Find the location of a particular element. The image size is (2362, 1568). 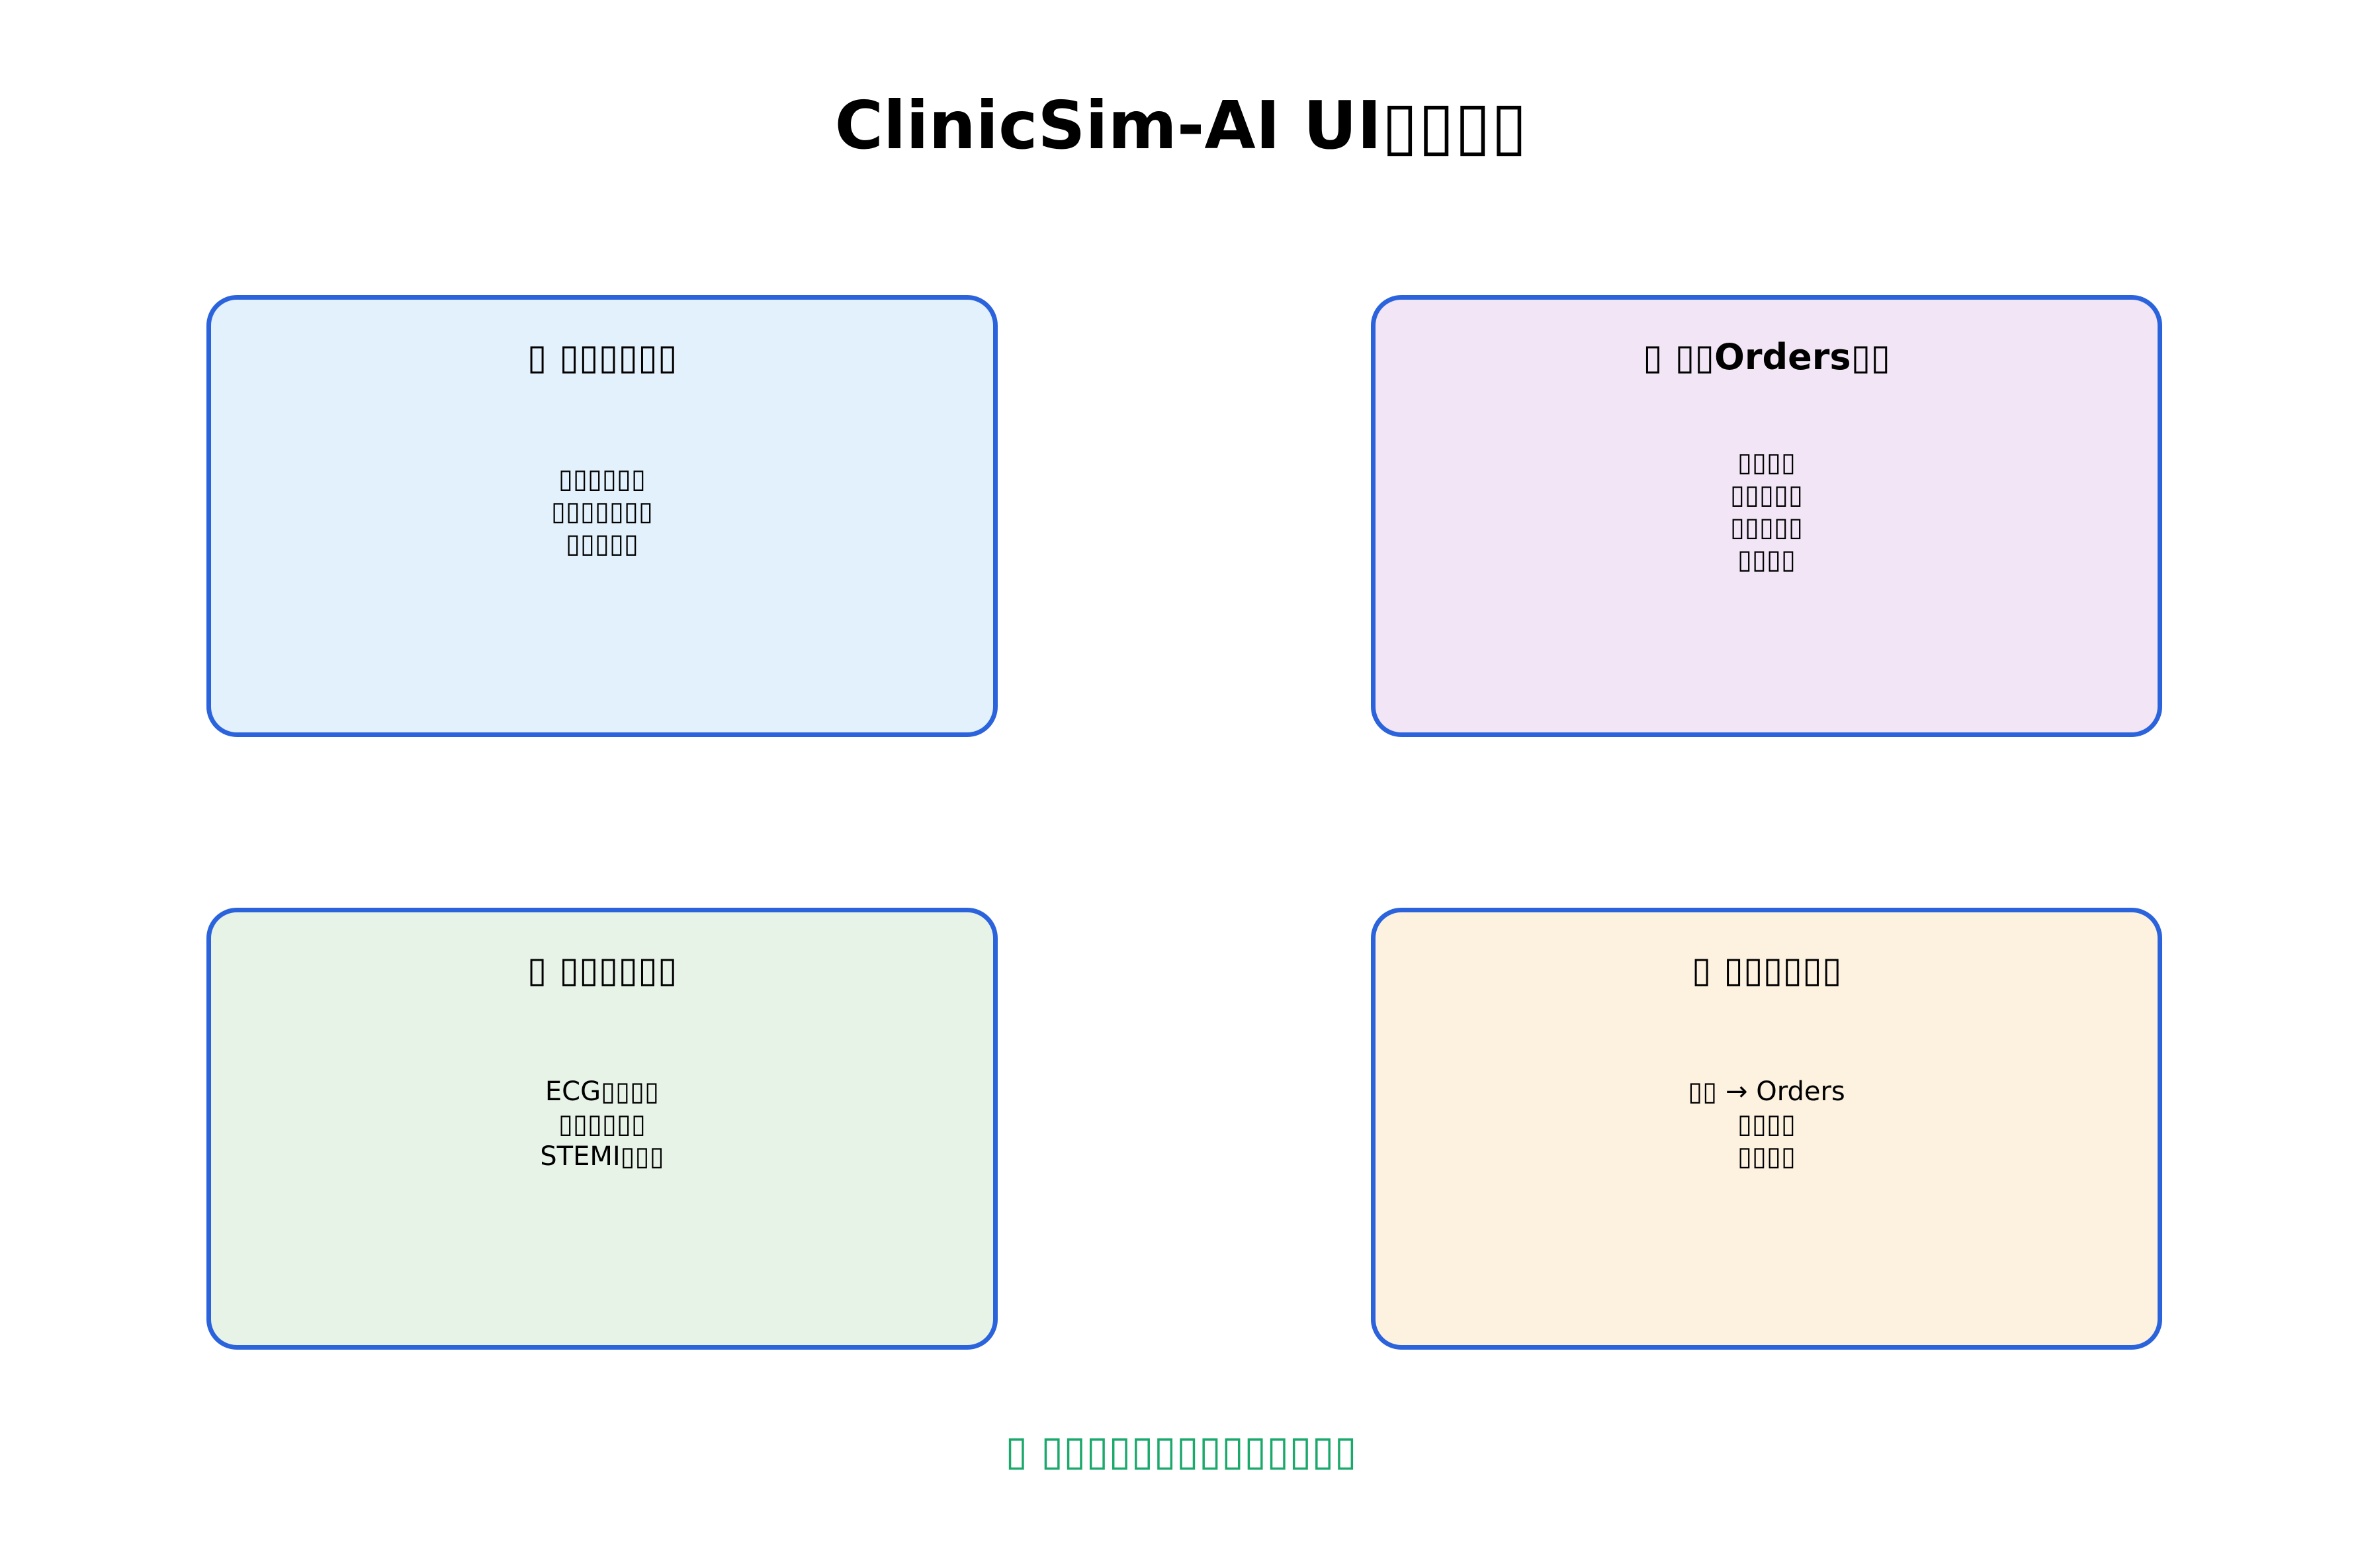

panel-top-right: ▯ ▯▯Orders▯▯ ▯▯▯▯ ▯▯▯▯▯ ▯▯▯▯▯ ▯▯▯▯ is located at coordinates (1766, 516).